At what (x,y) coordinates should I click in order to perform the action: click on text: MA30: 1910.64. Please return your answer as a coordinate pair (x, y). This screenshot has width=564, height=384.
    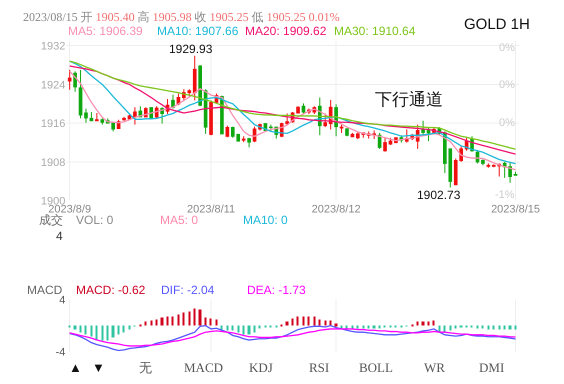
    Looking at the image, I should click on (375, 31).